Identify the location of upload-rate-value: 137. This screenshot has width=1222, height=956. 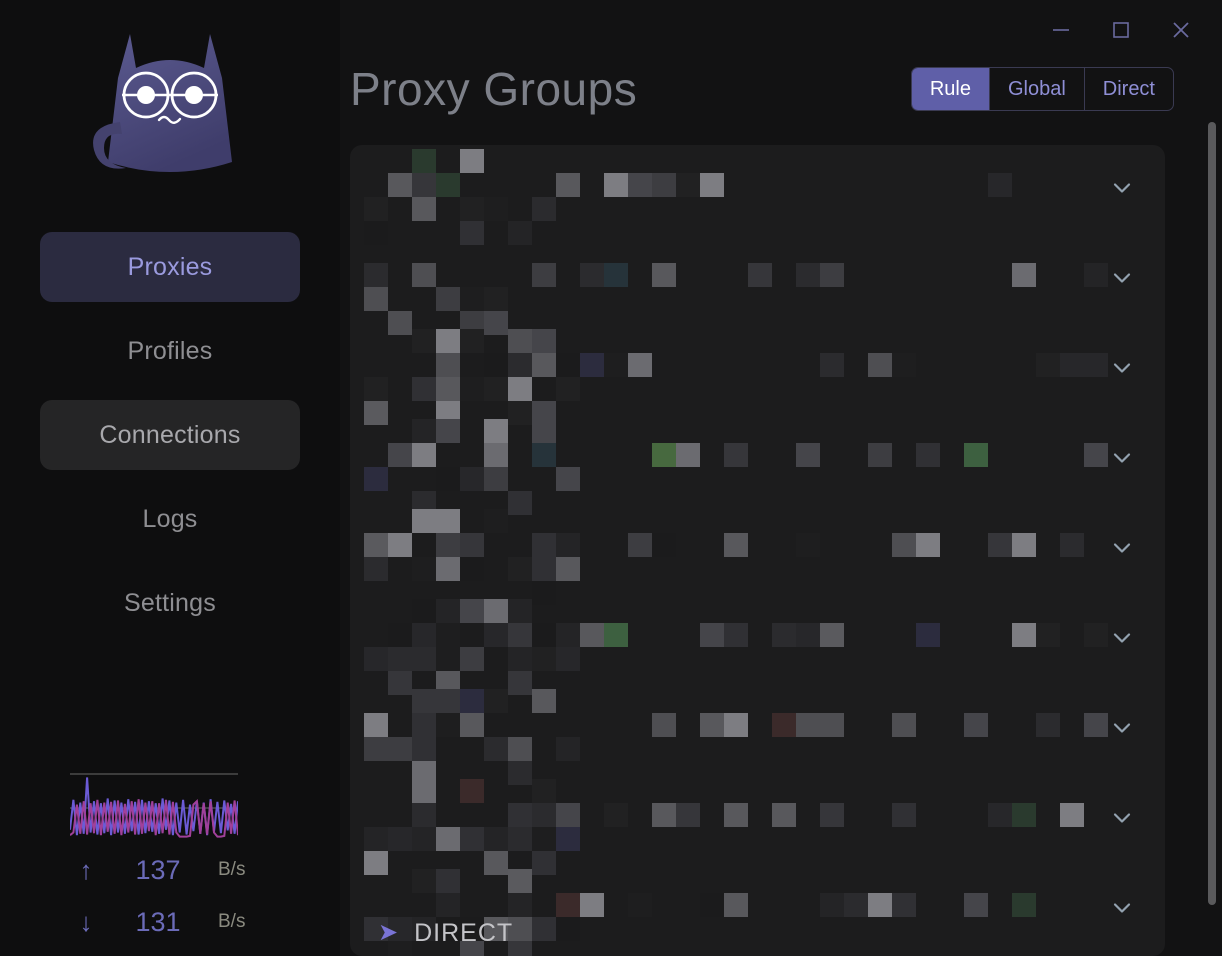
(158, 869).